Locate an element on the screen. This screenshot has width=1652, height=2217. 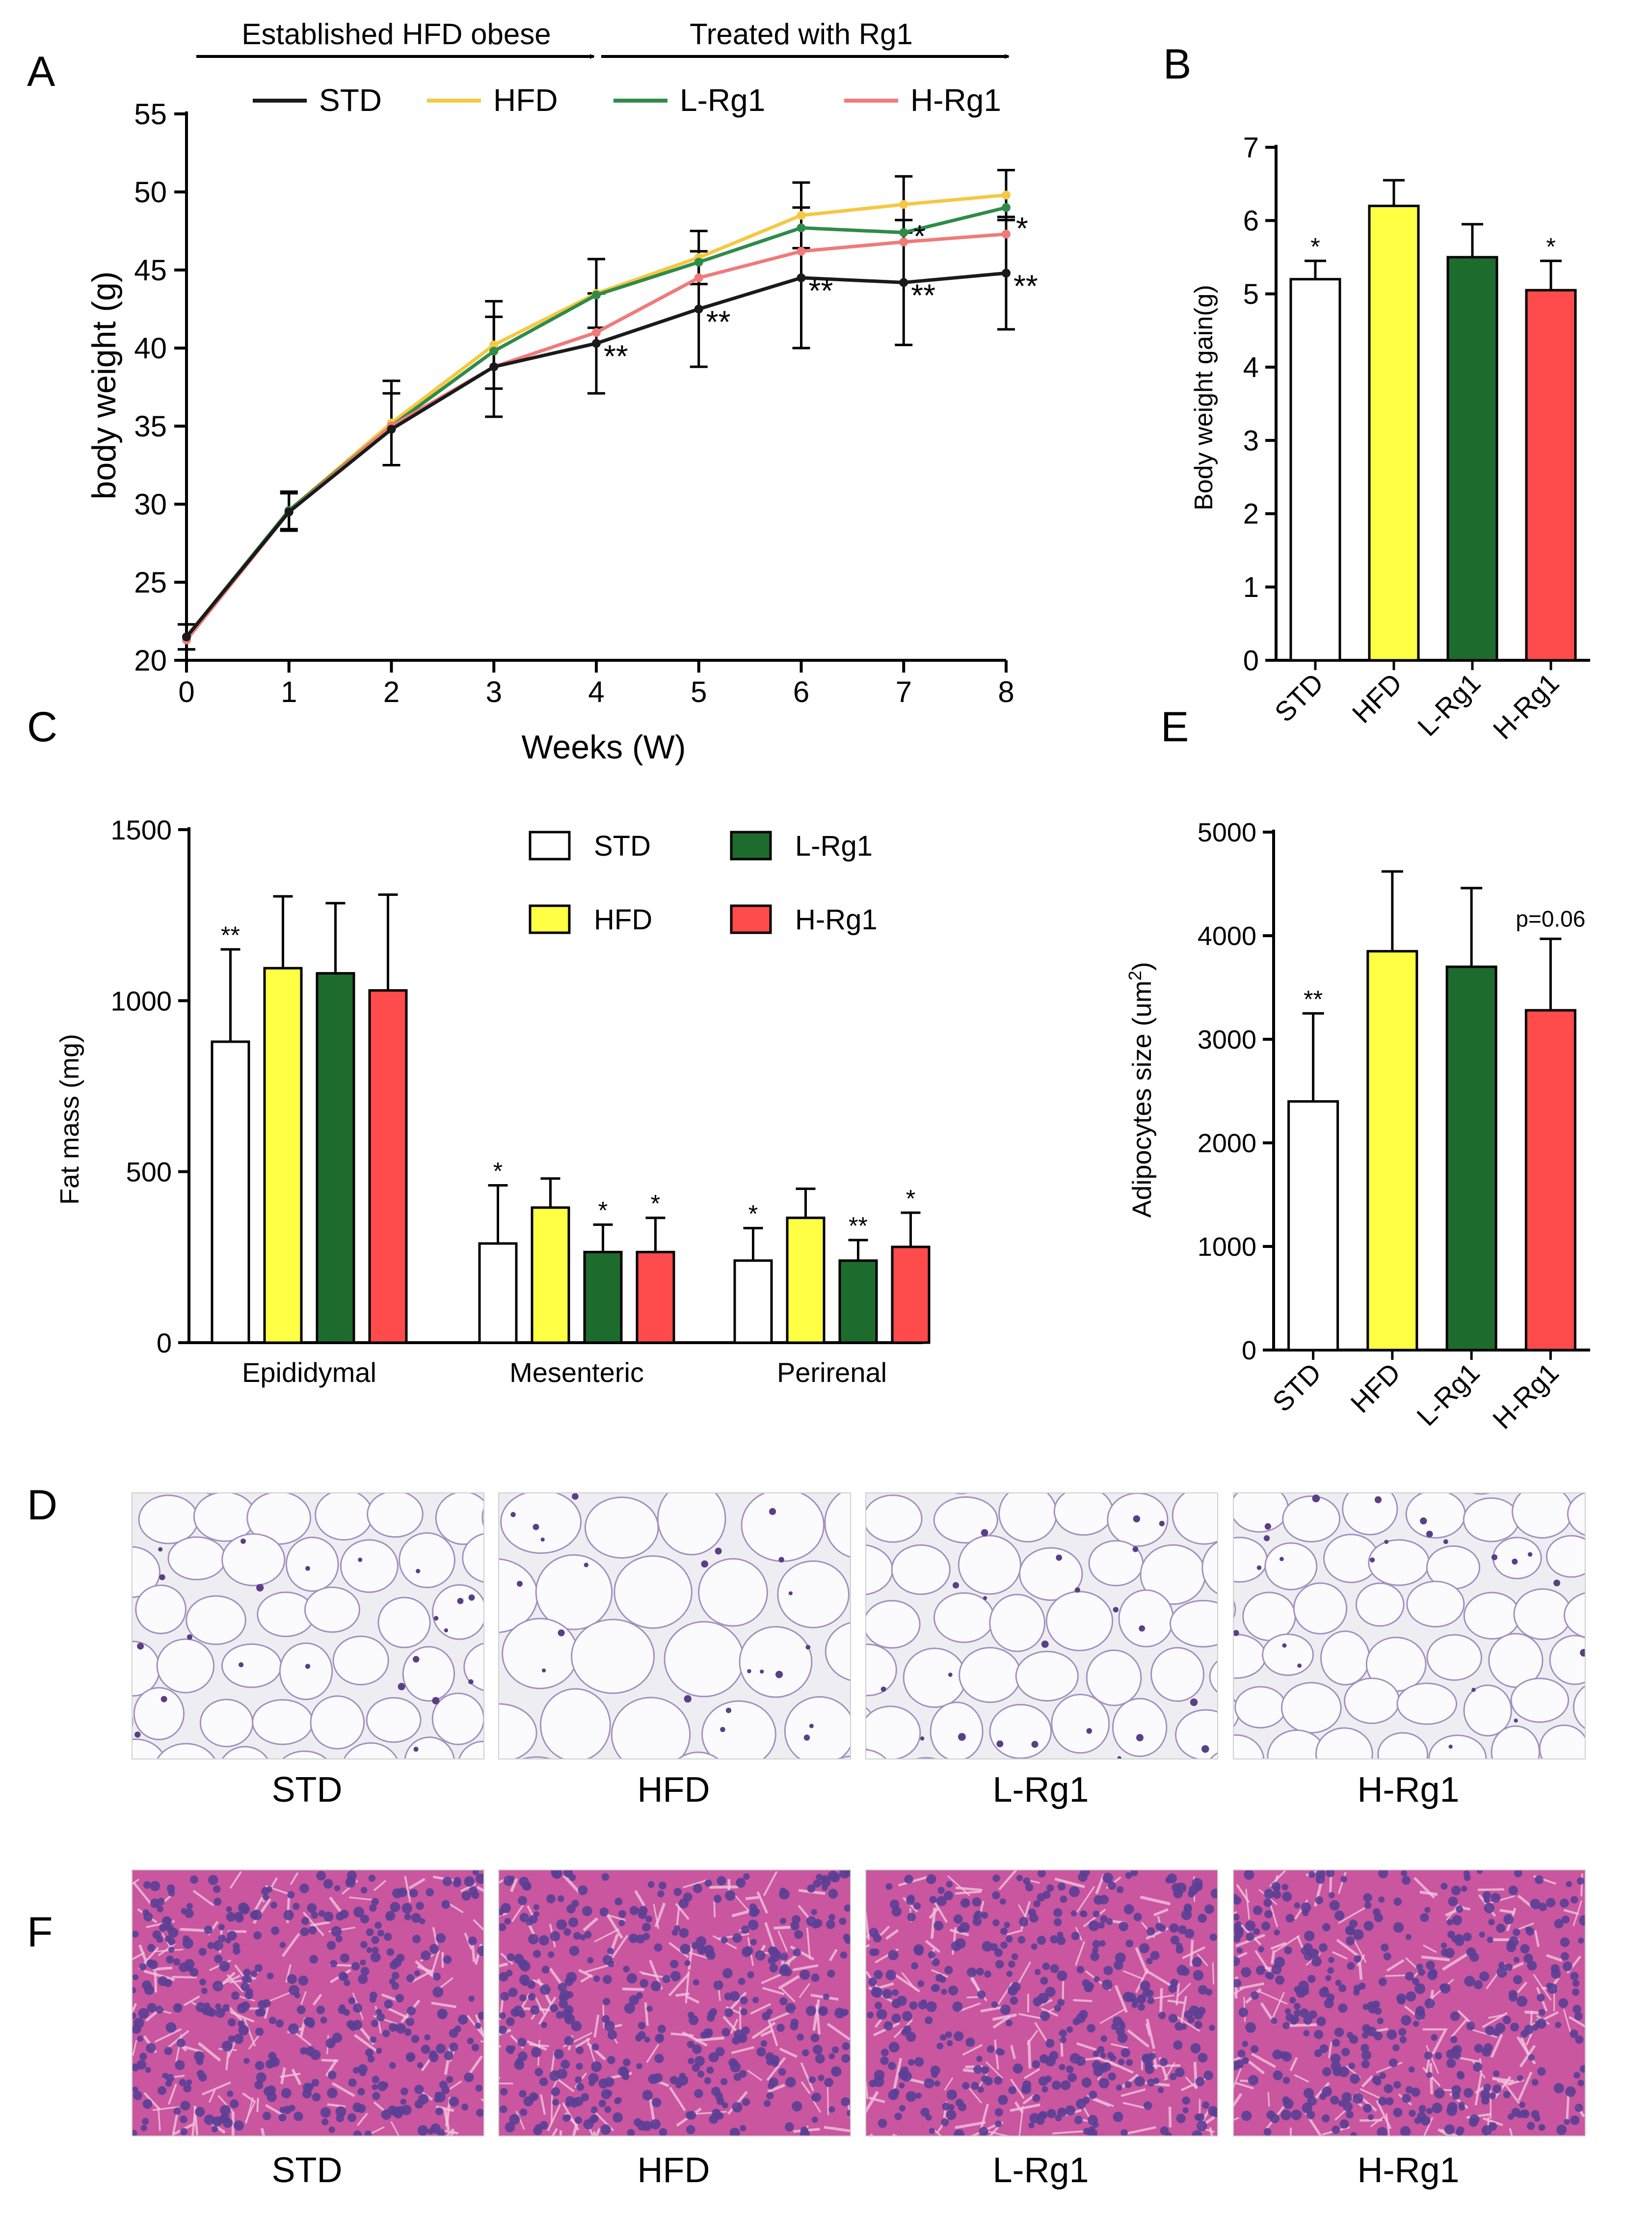
bar-perirenal-std is located at coordinates (753, 1301).